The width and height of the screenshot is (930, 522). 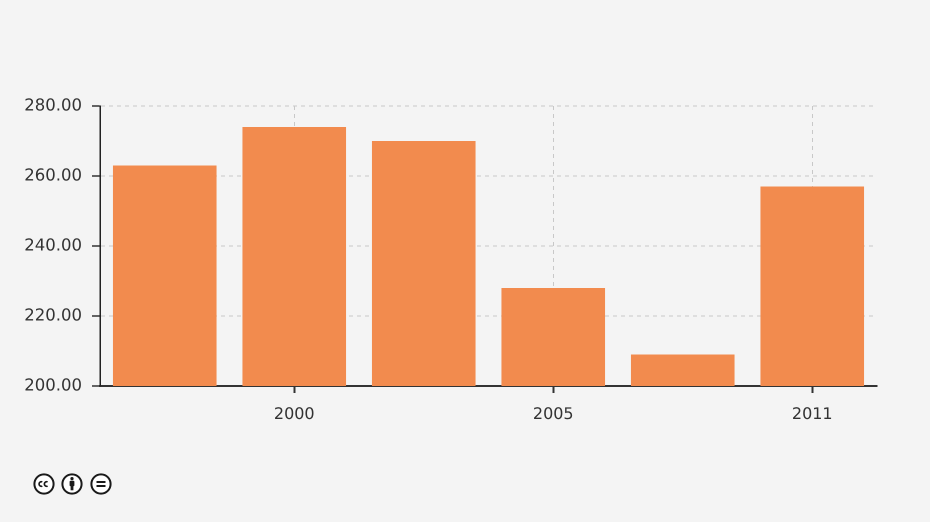 What do you see at coordinates (53, 244) in the screenshot?
I see `y-tick-label: 240.00` at bounding box center [53, 244].